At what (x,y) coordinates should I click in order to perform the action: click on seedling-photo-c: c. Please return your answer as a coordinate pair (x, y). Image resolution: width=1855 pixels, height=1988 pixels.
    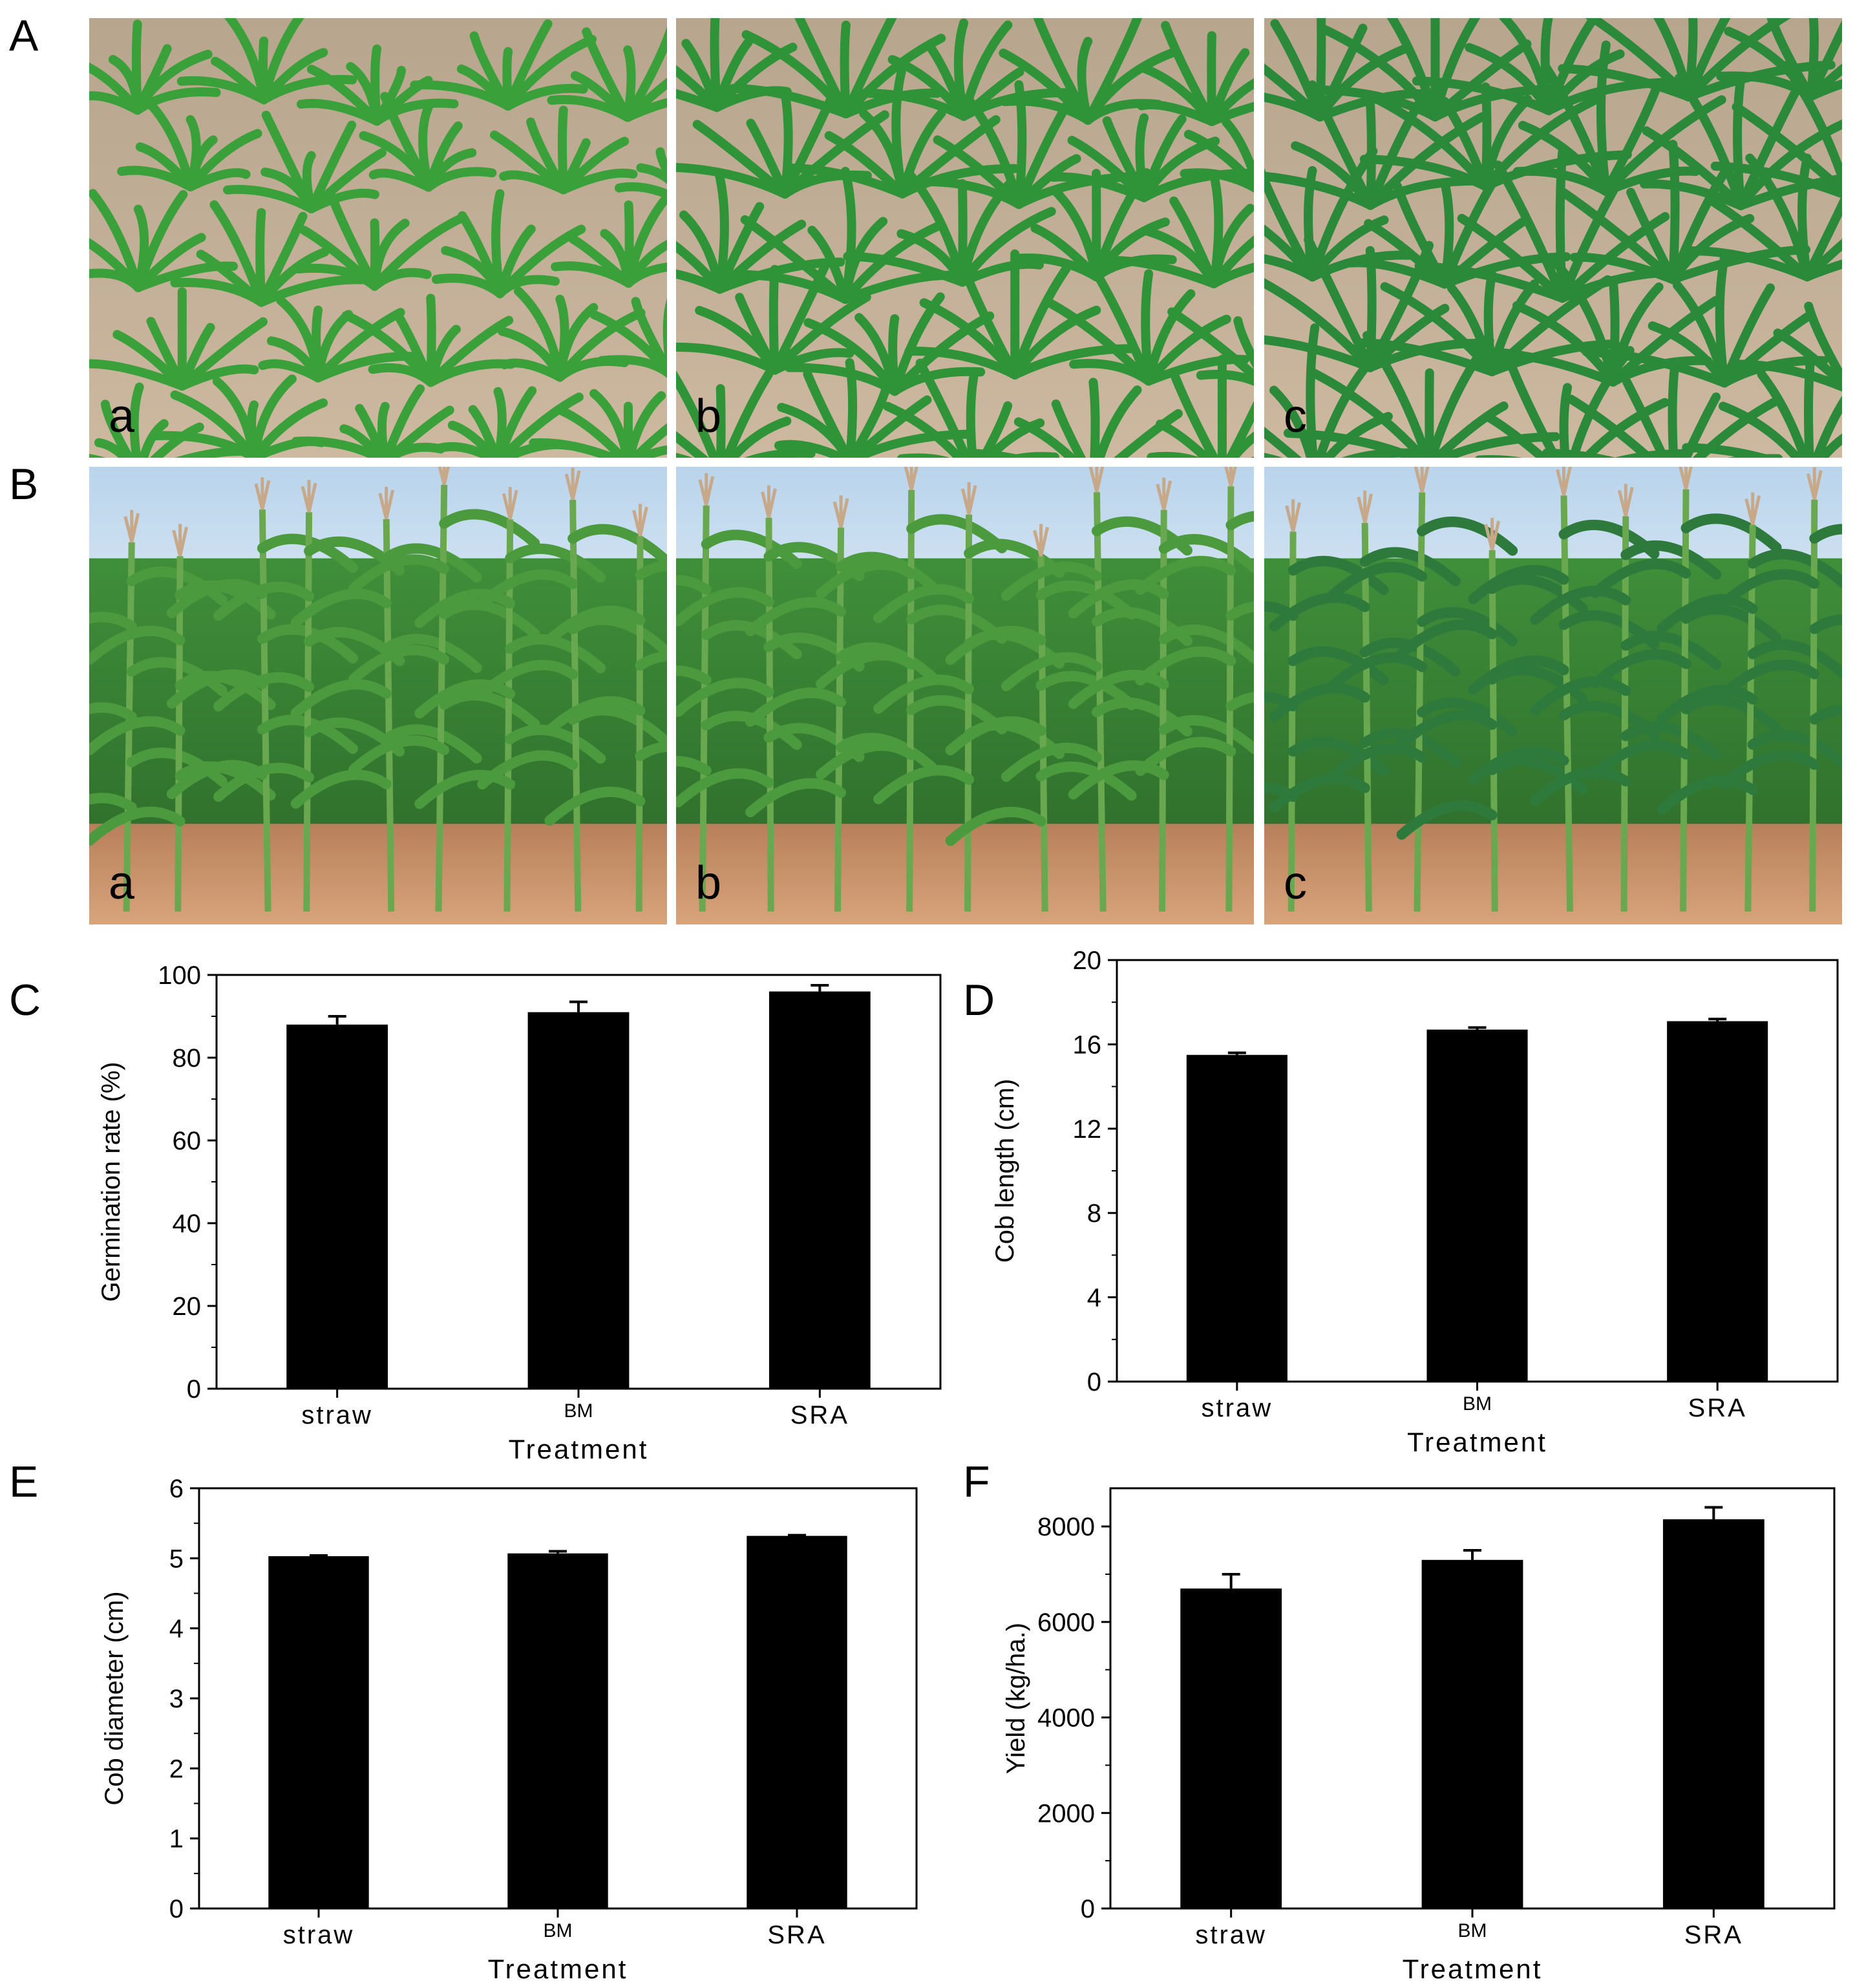
    Looking at the image, I should click on (1553, 238).